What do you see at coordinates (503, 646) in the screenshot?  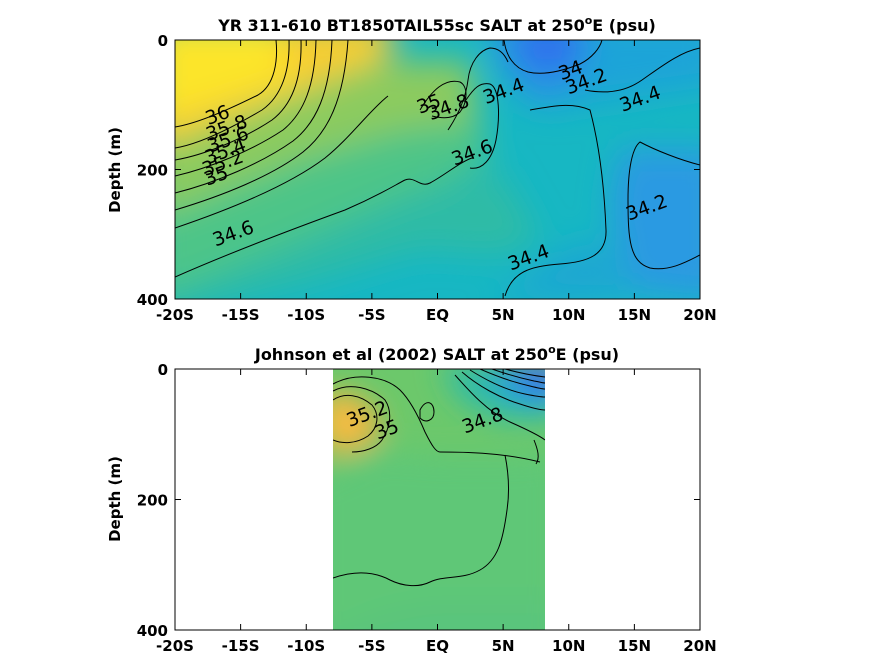 I see `panel-bottom-xtick-label: 5N` at bounding box center [503, 646].